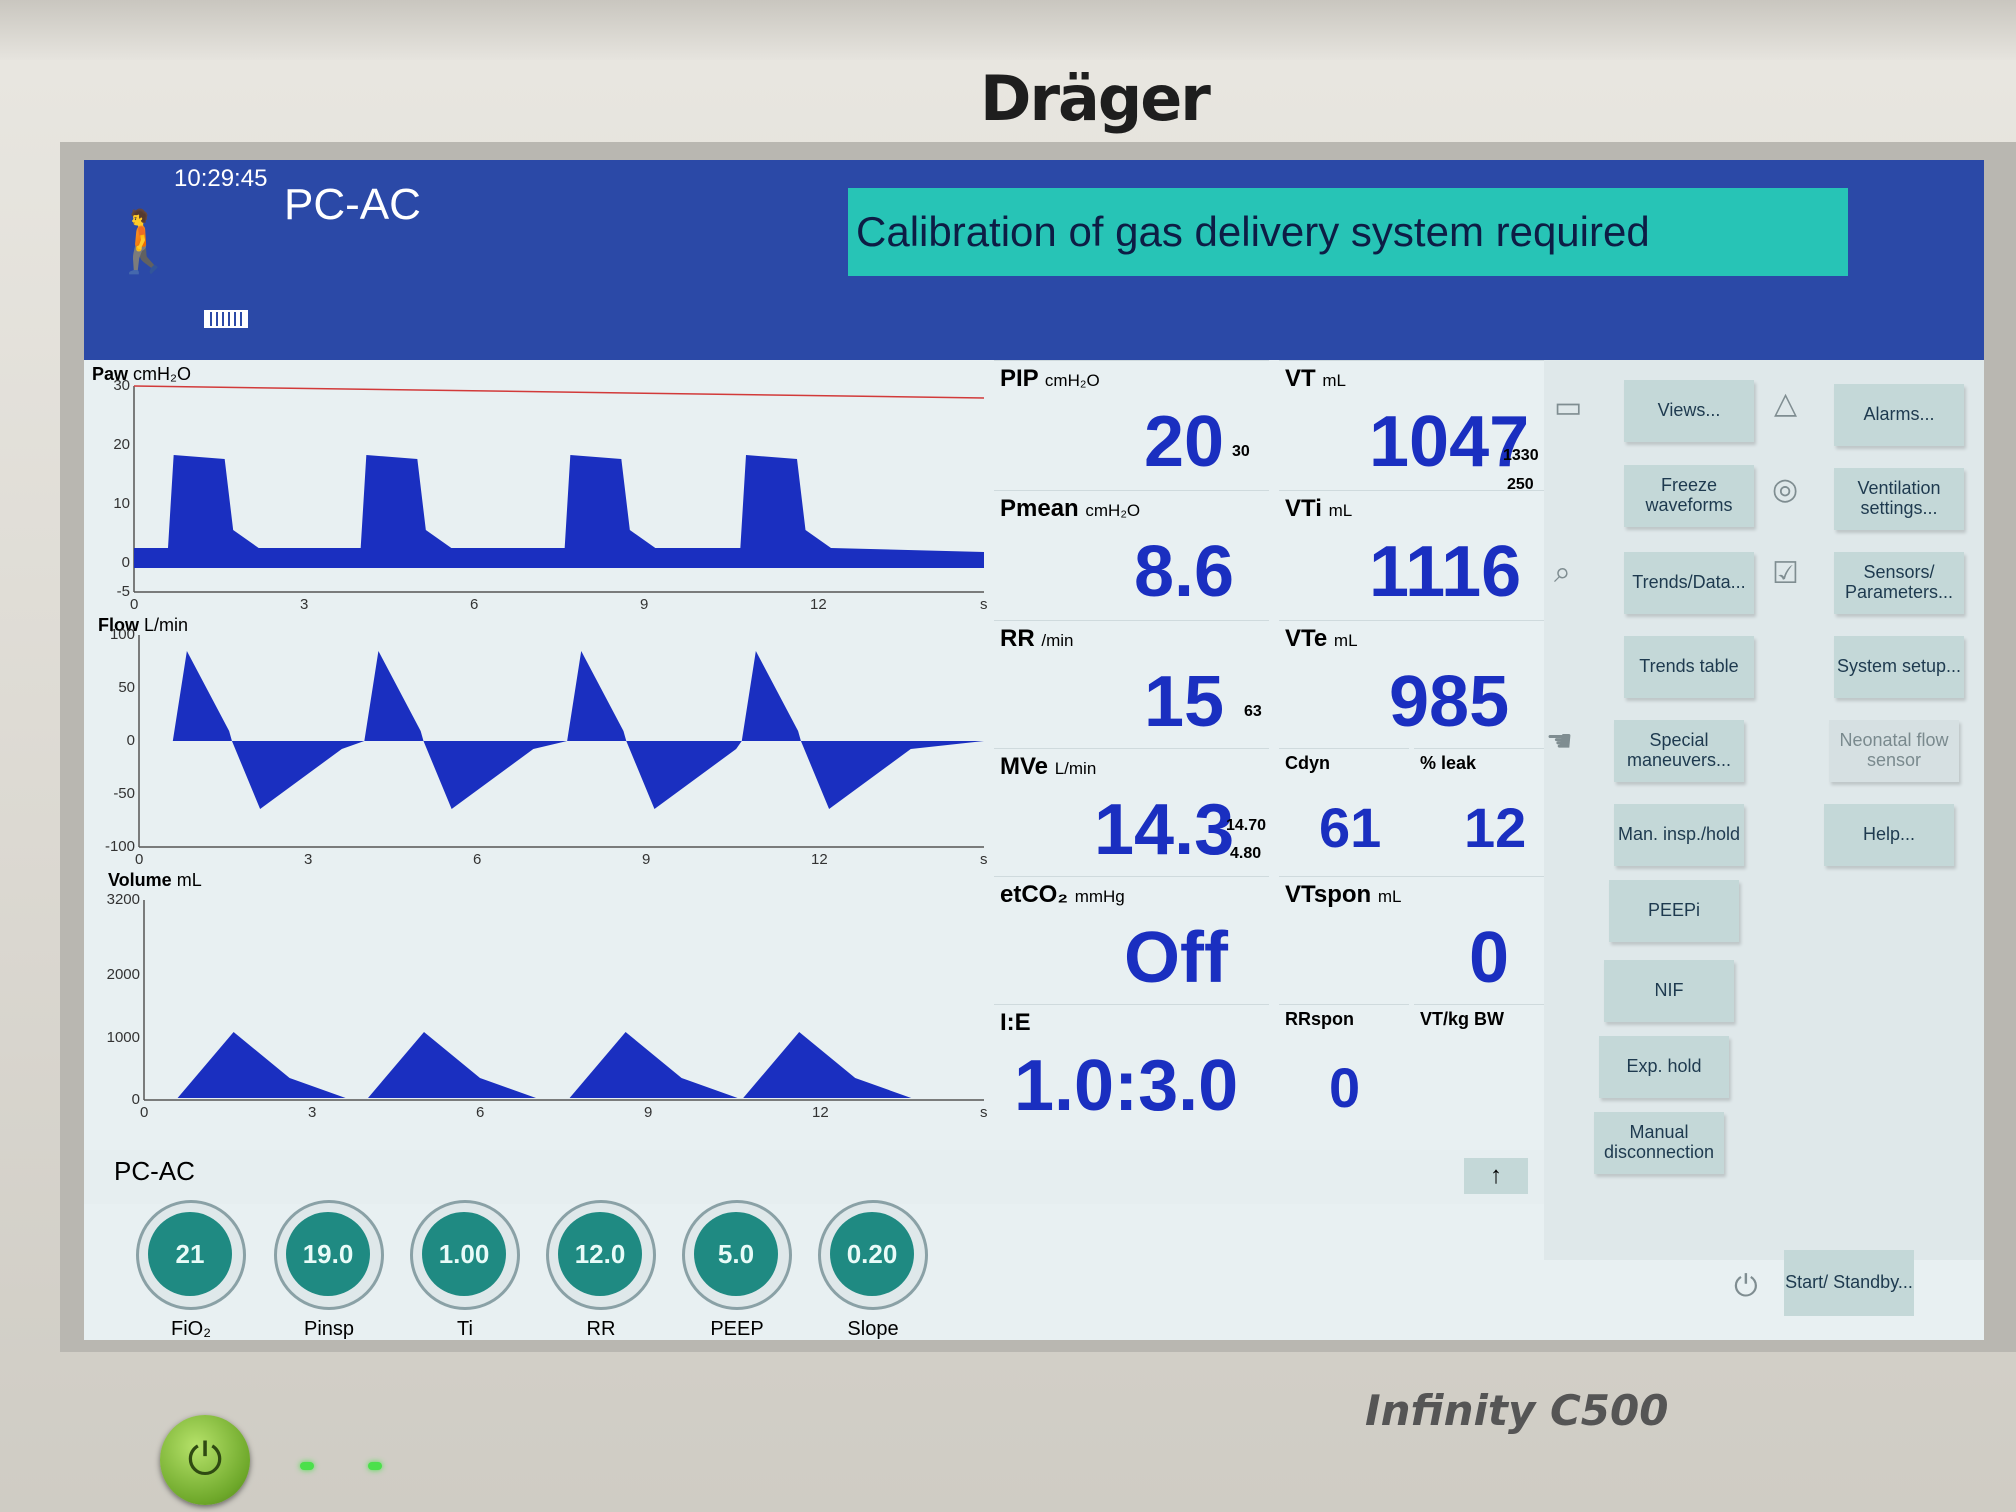 The height and width of the screenshot is (1512, 2016). I want to click on battery-icon, so click(226, 319).